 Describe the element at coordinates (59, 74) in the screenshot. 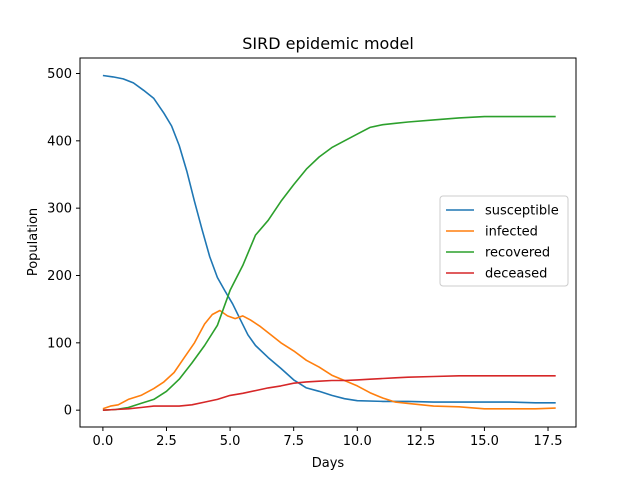

I see `y-tick-label: 500` at that location.